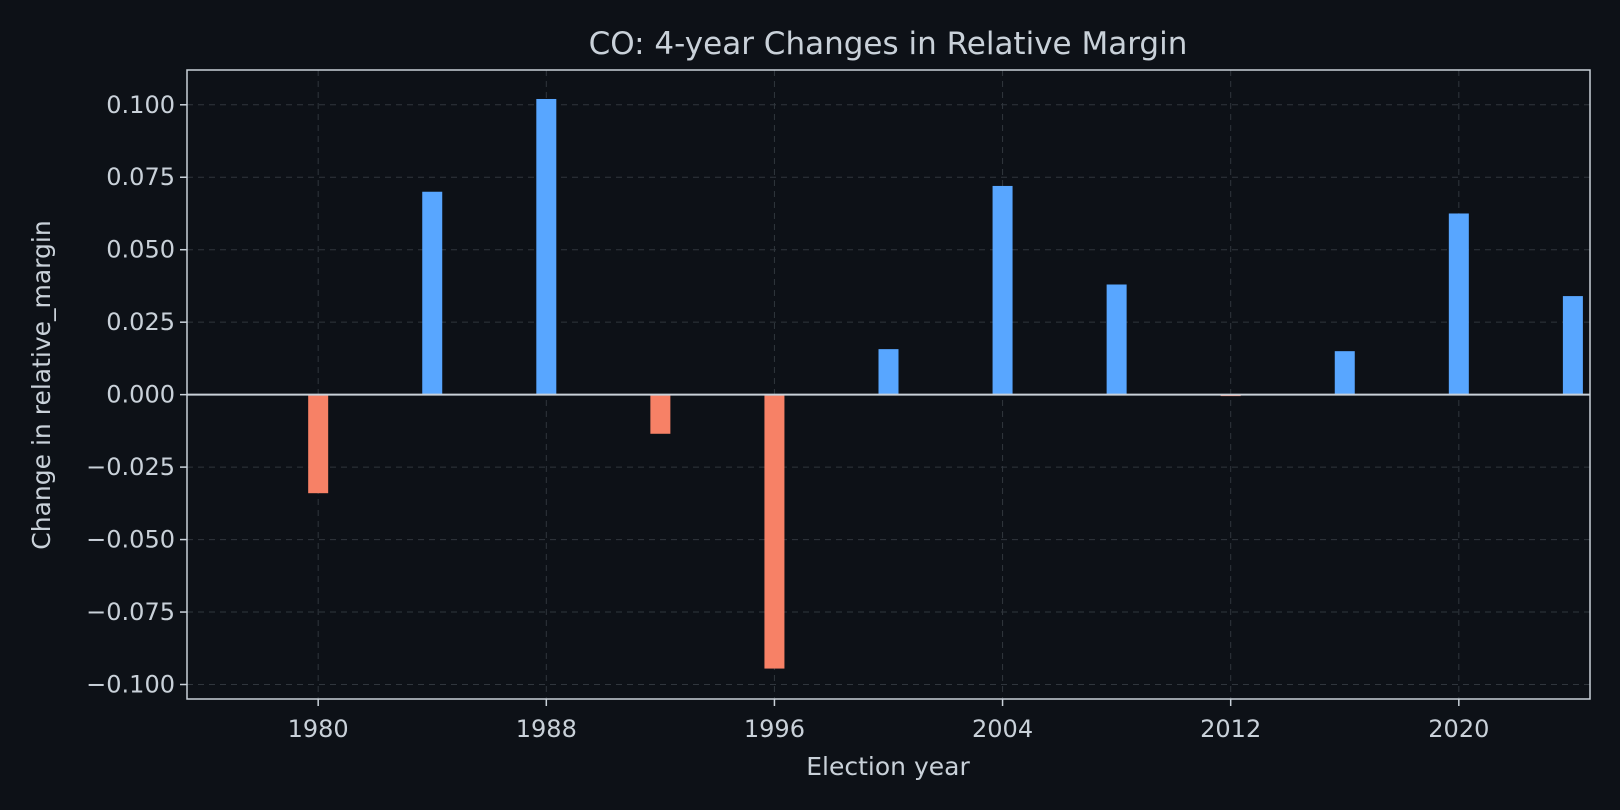 The image size is (1620, 810). I want to click on bar-2000, so click(888, 372).